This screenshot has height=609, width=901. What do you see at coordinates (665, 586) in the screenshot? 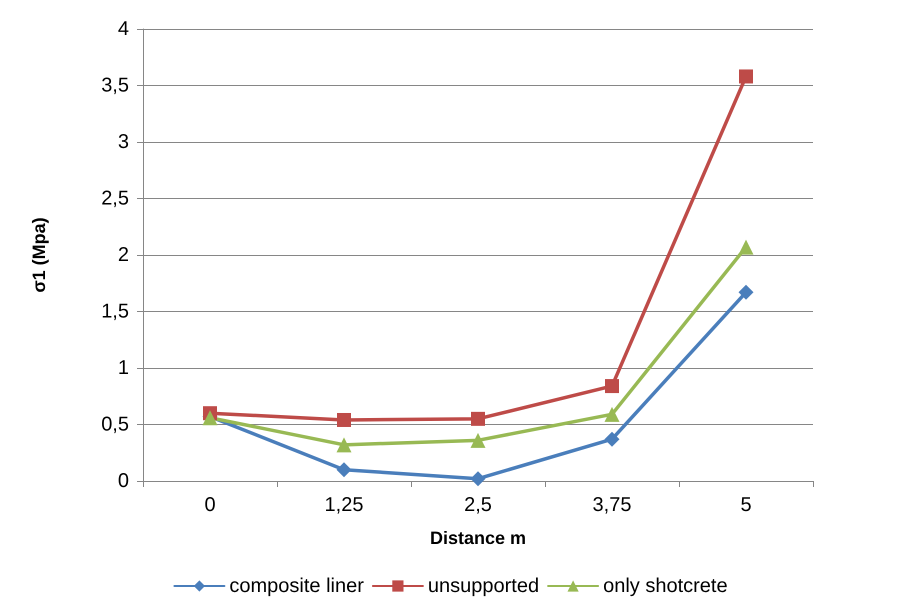
I see `legend-label: only shotcrete` at bounding box center [665, 586].